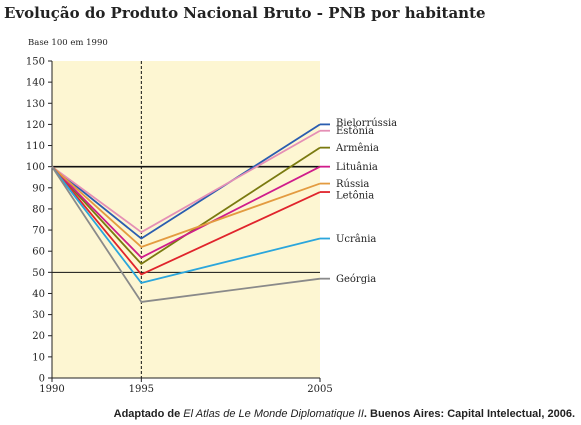 This screenshot has width=581, height=425. Describe the element at coordinates (141, 389) in the screenshot. I see `x-tick-label: 1995` at that location.